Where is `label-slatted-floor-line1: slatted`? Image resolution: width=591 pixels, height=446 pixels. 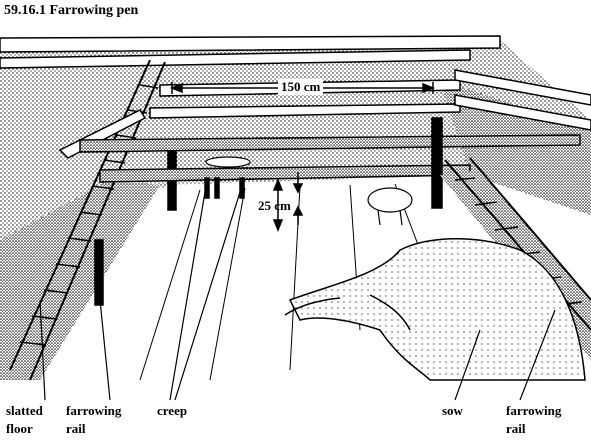 label-slatted-floor-line1: slatted is located at coordinates (24, 410).